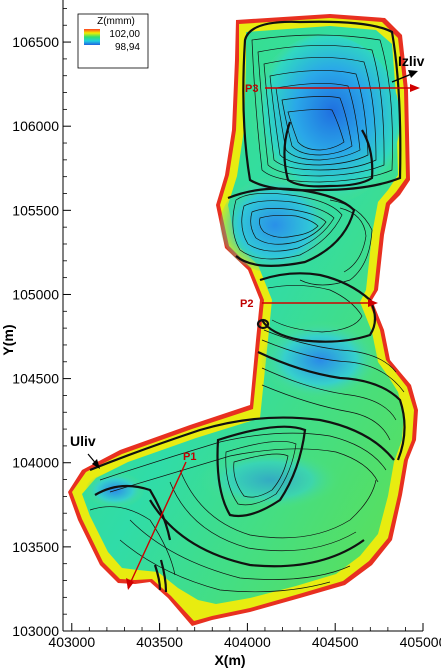 The height and width of the screenshot is (671, 441). Describe the element at coordinates (270, 480) in the screenshot. I see `deep-basin-lower` at that location.